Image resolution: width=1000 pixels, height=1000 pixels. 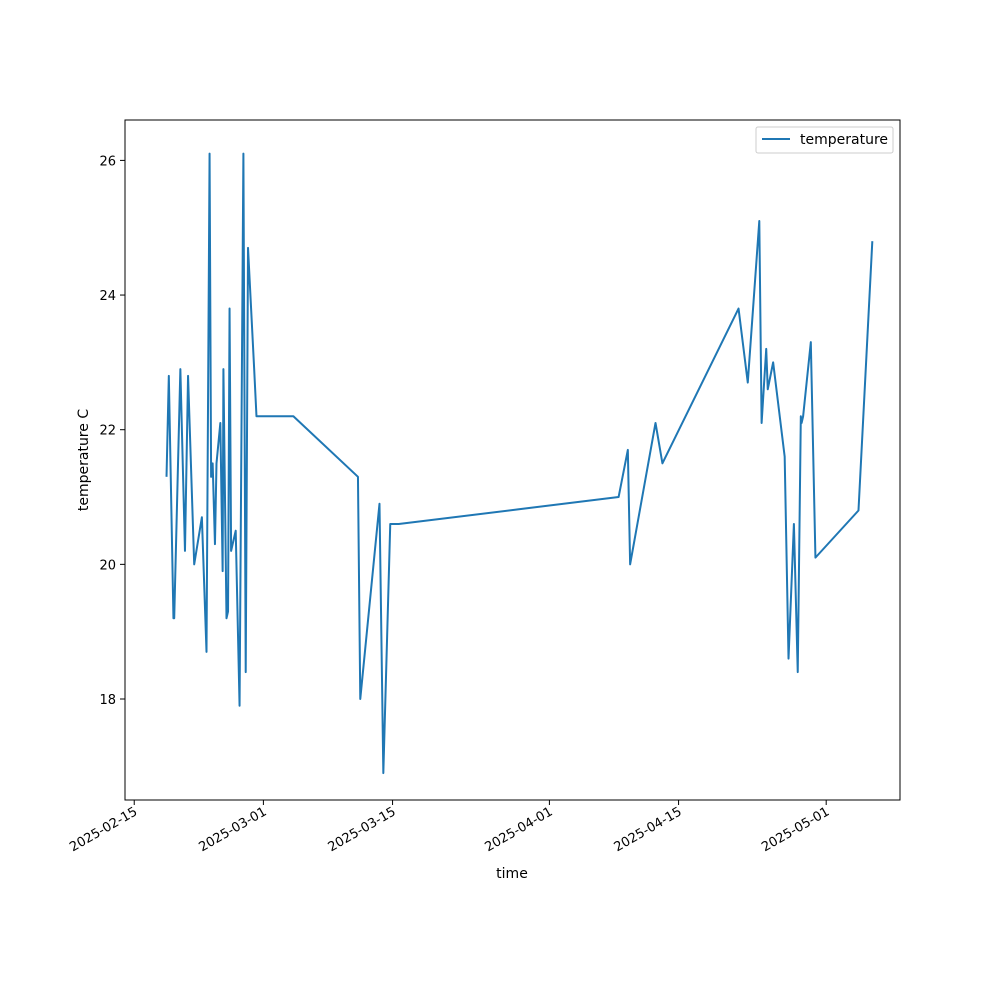 What do you see at coordinates (107, 565) in the screenshot?
I see `y-tick-label: 20` at bounding box center [107, 565].